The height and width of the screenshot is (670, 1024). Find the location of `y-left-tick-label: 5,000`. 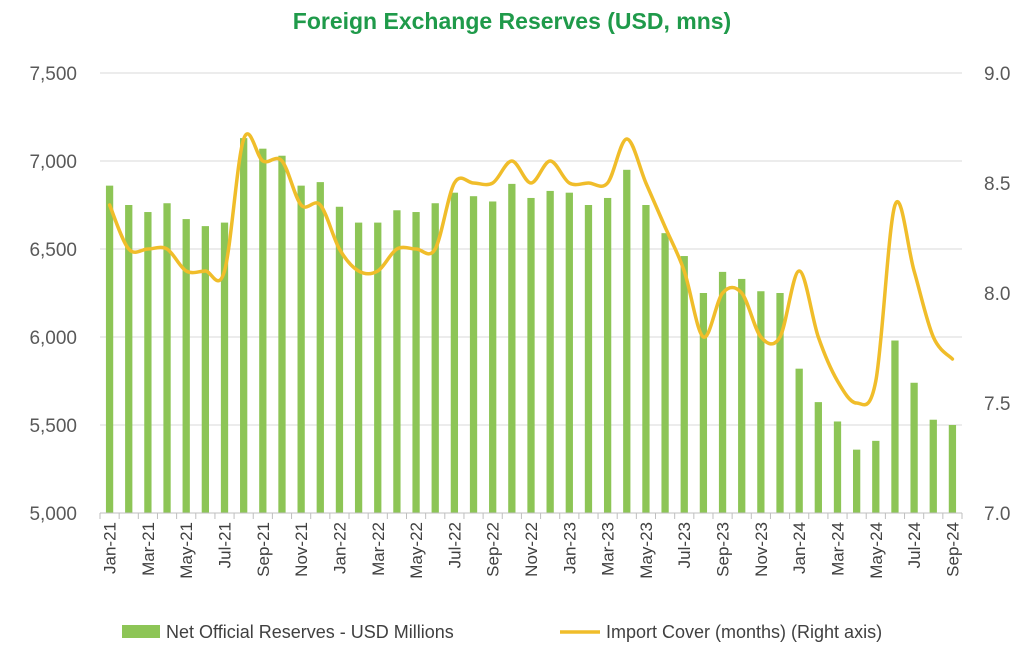

y-left-tick-label: 5,000 is located at coordinates (53, 514).